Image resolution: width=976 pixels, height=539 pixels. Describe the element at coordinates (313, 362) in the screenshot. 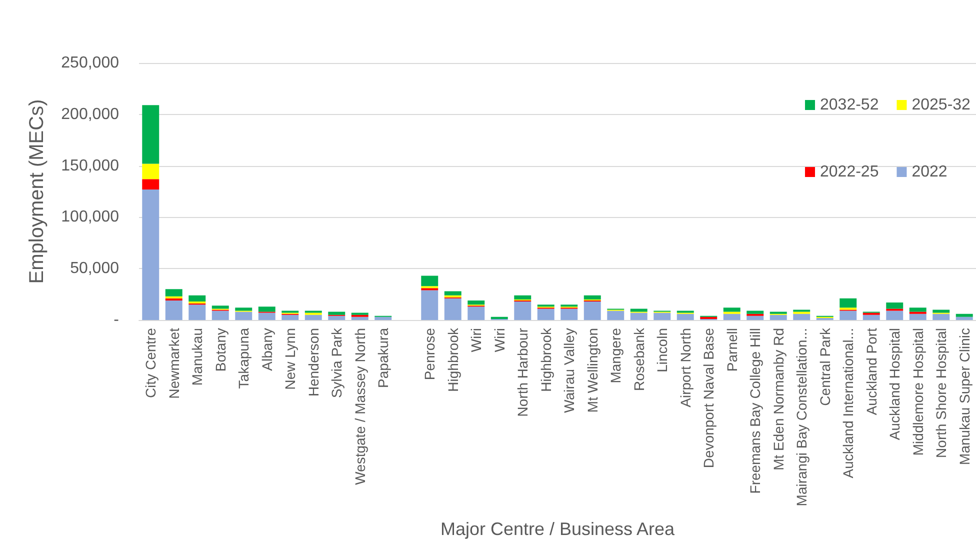

I see `x-tick-label: Henderson` at that location.